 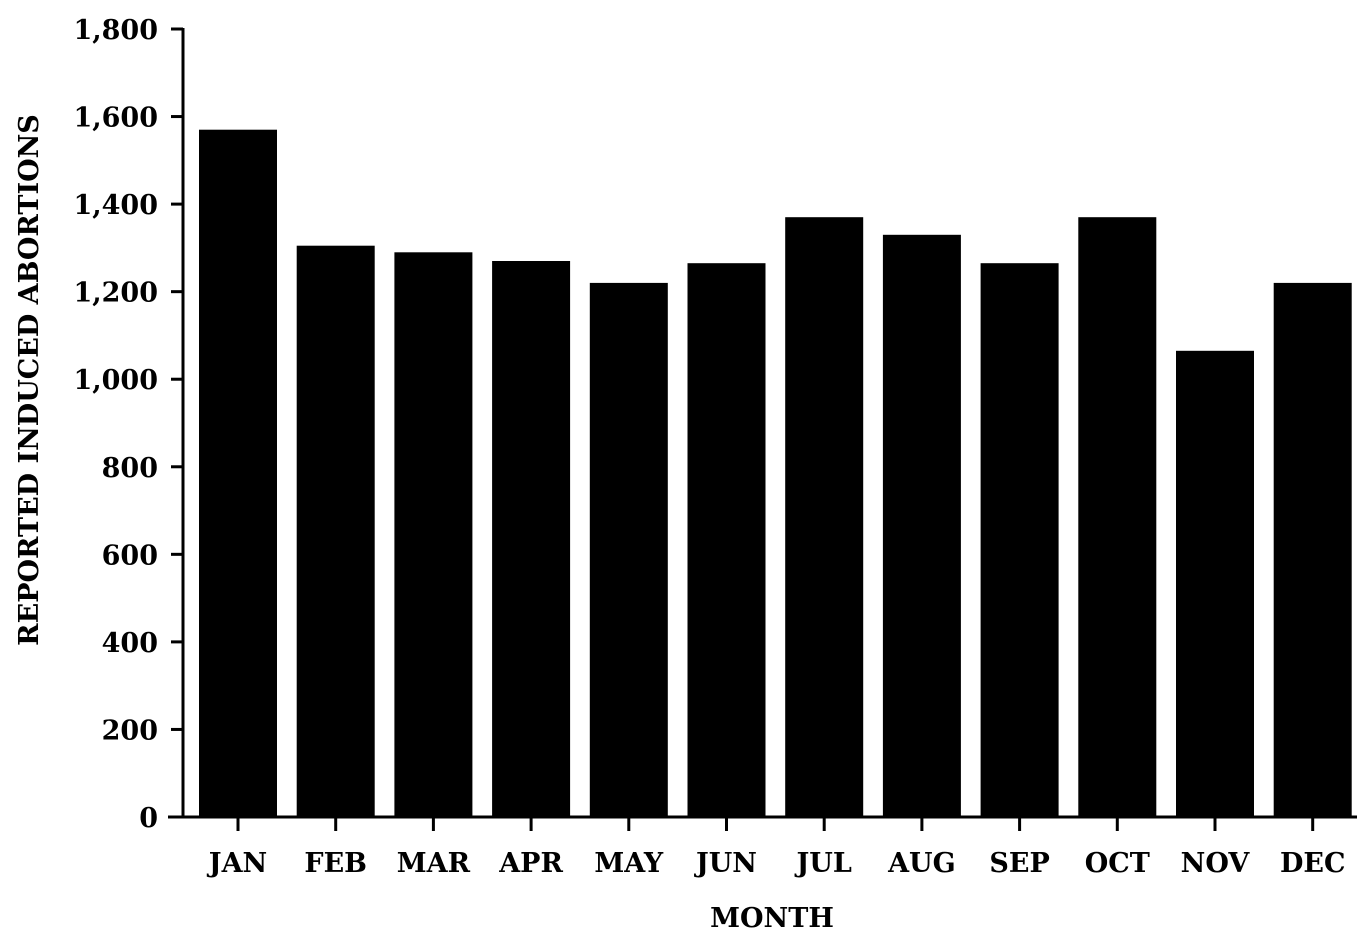 I want to click on bar-may, so click(x=628, y=549).